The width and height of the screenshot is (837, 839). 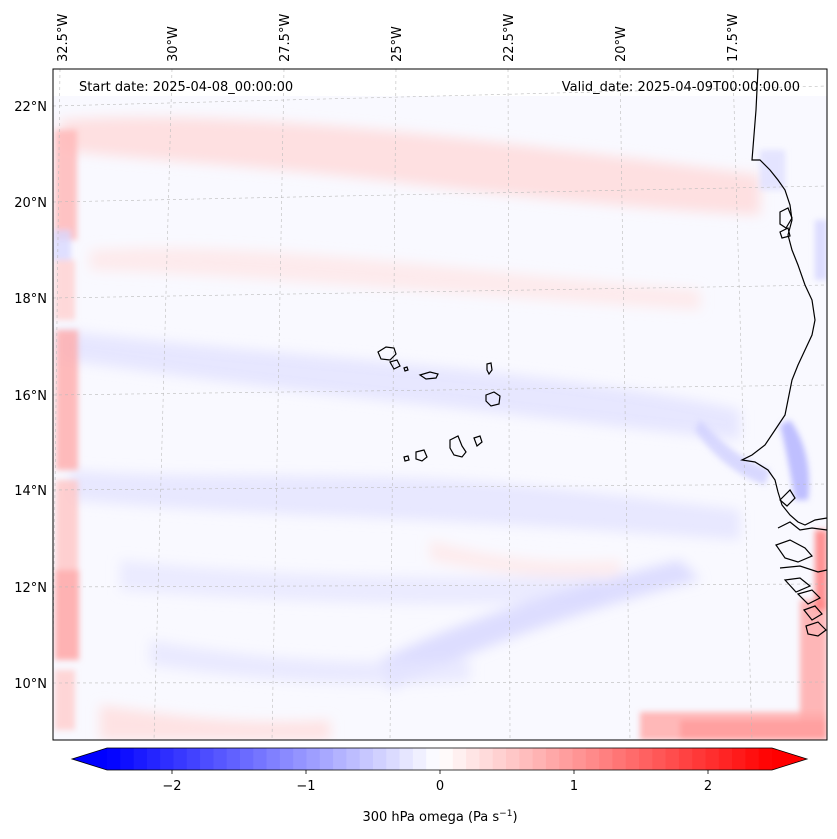 I want to click on latitude-labels: 22°N 20°N 18°N 16°N 14°N 12°N 10°N, so click(x=30, y=396).